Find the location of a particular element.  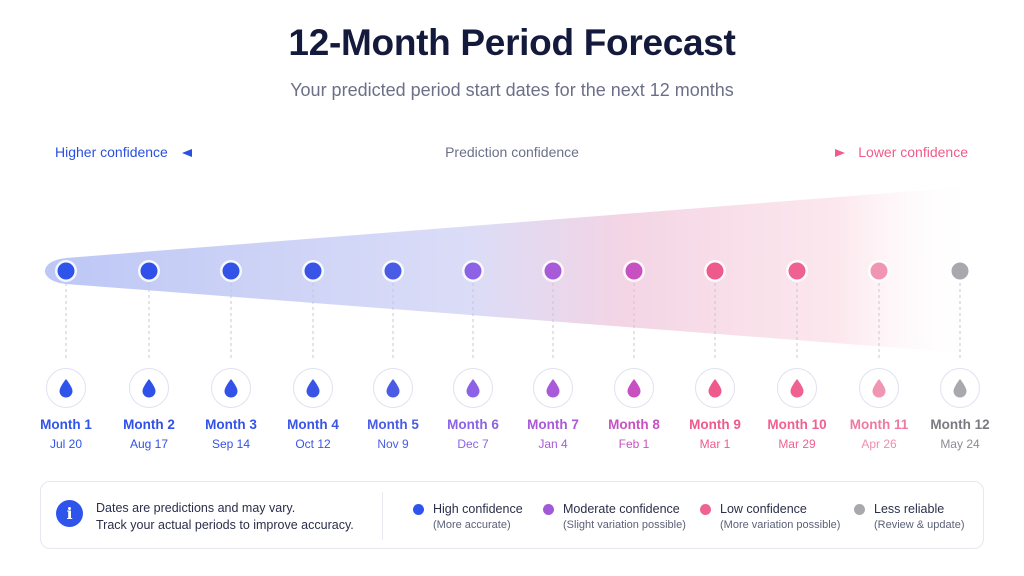

month-item: Month 6 Dec 7 is located at coordinates (473, 409).